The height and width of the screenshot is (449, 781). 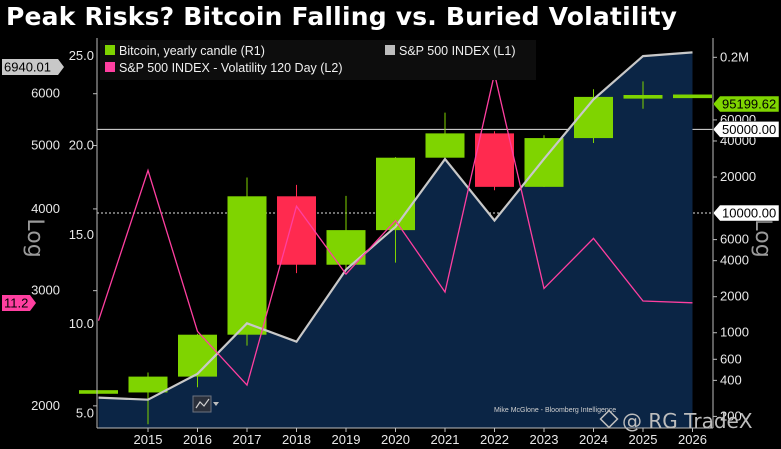 I want to click on x-tick-label: 2022, so click(x=494, y=439).